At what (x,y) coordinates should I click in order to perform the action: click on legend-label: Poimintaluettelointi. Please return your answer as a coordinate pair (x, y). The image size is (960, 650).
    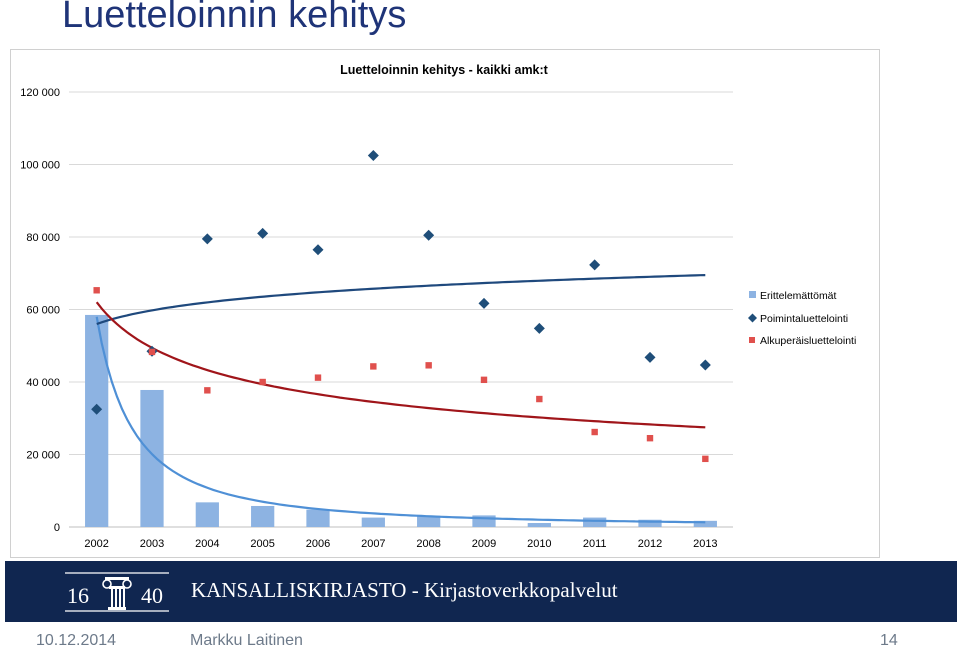
    Looking at the image, I should click on (804, 319).